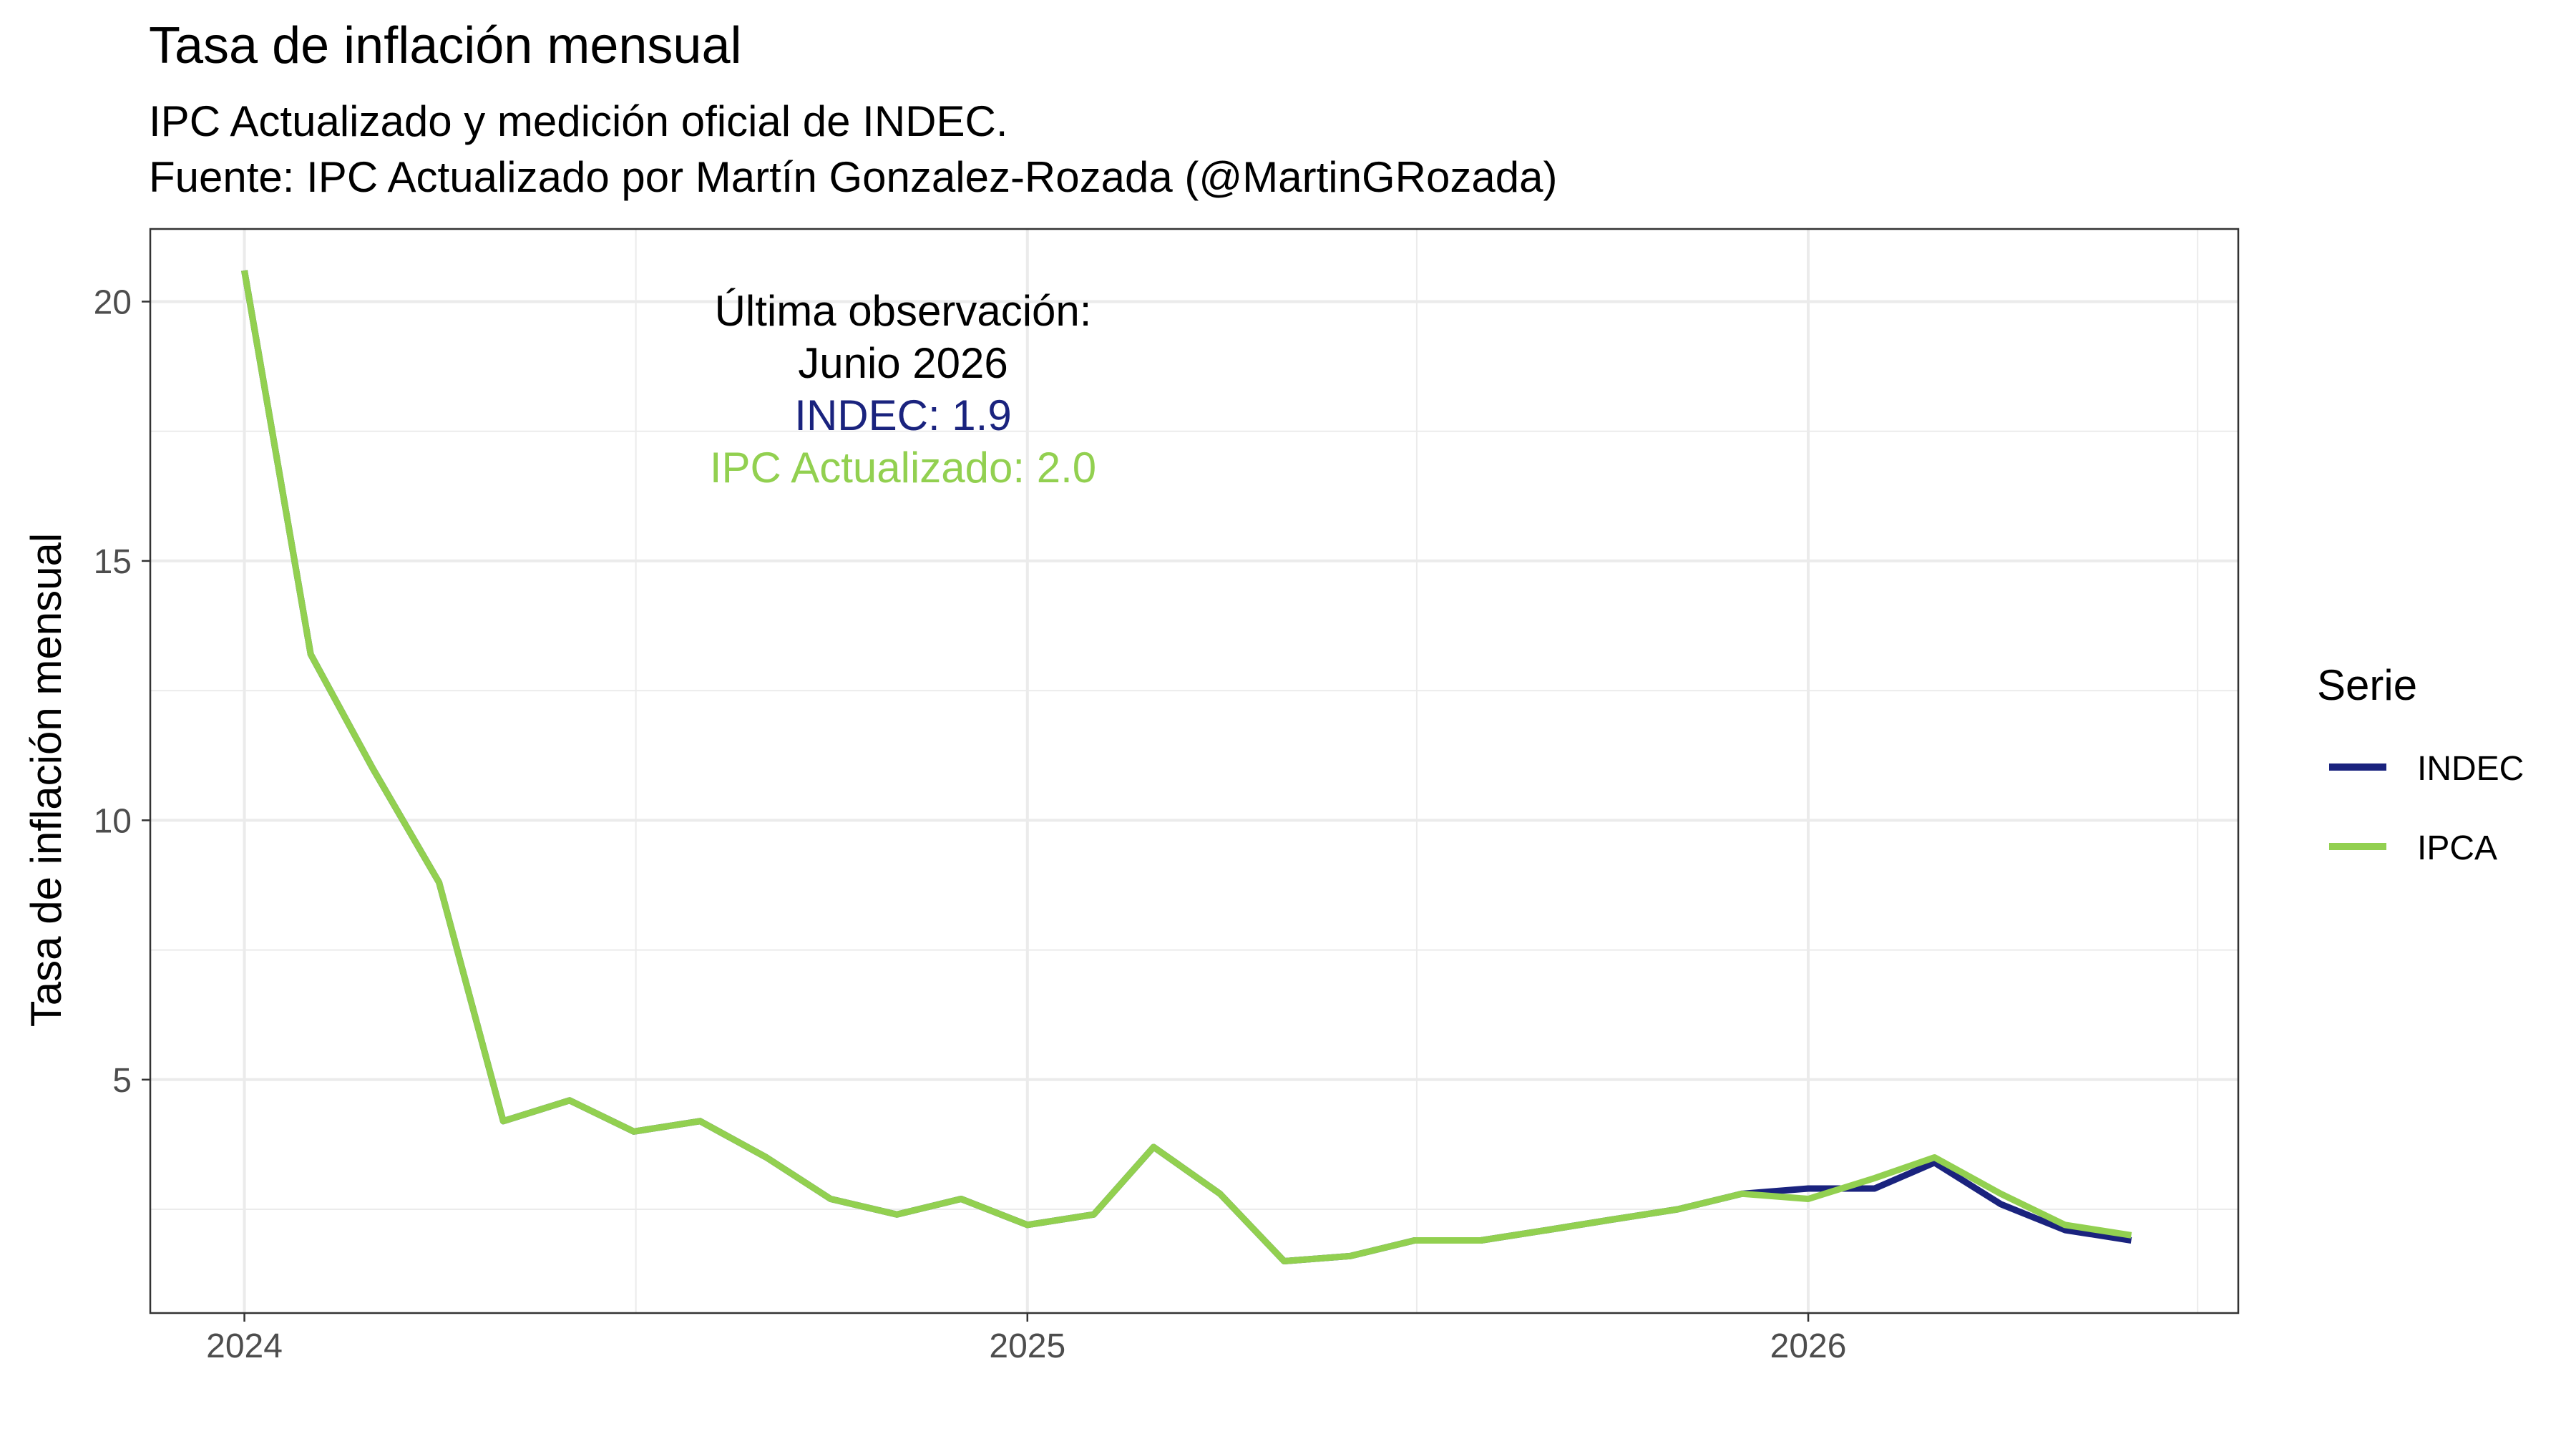 The width and height of the screenshot is (2576, 1449). What do you see at coordinates (903, 363) in the screenshot?
I see `annotation-line-2: Junio 2026` at bounding box center [903, 363].